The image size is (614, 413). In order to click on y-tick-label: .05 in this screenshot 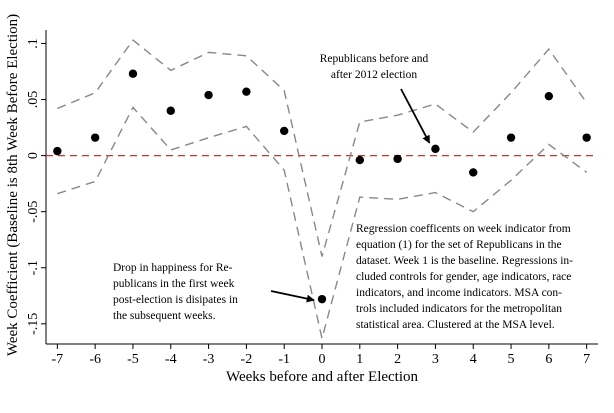, I will do `click(33, 100)`.